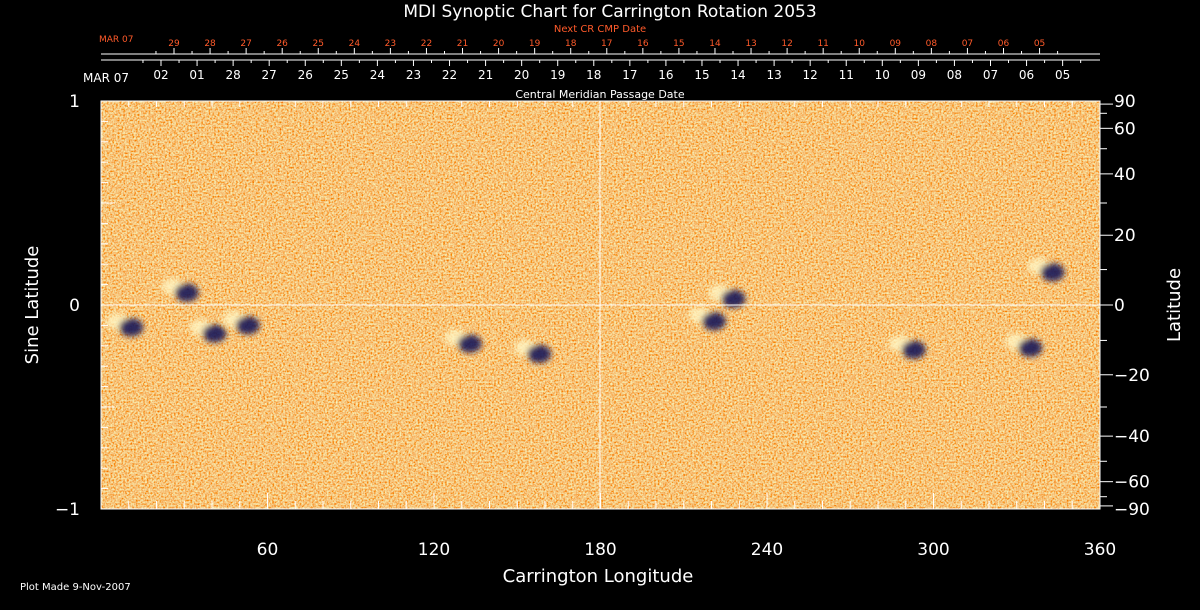  I want to click on cmp-date-label: 01, so click(196, 75).